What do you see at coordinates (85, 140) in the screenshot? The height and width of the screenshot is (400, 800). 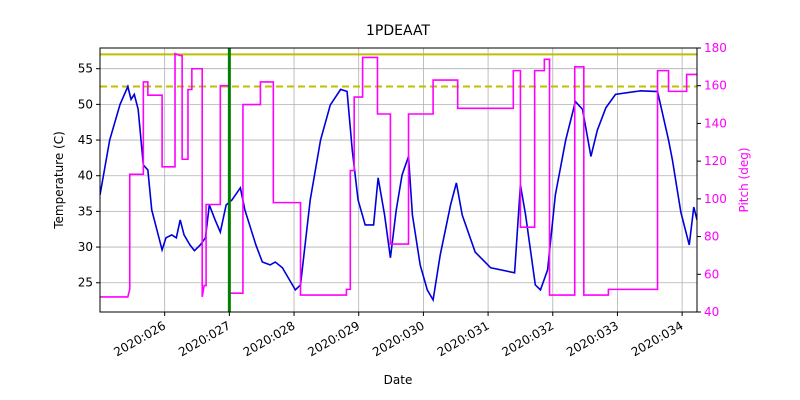 I see `y-tick-label: 45` at bounding box center [85, 140].